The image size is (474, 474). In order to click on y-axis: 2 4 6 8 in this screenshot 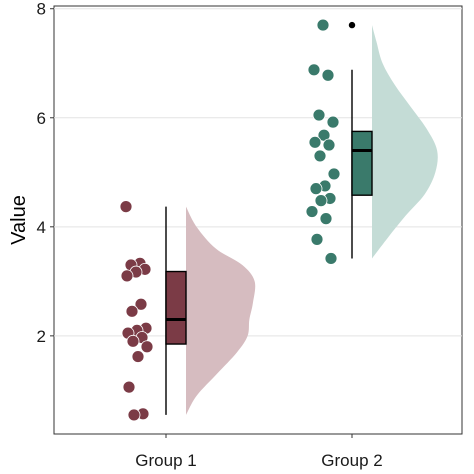, I will do `click(45, 173)`.